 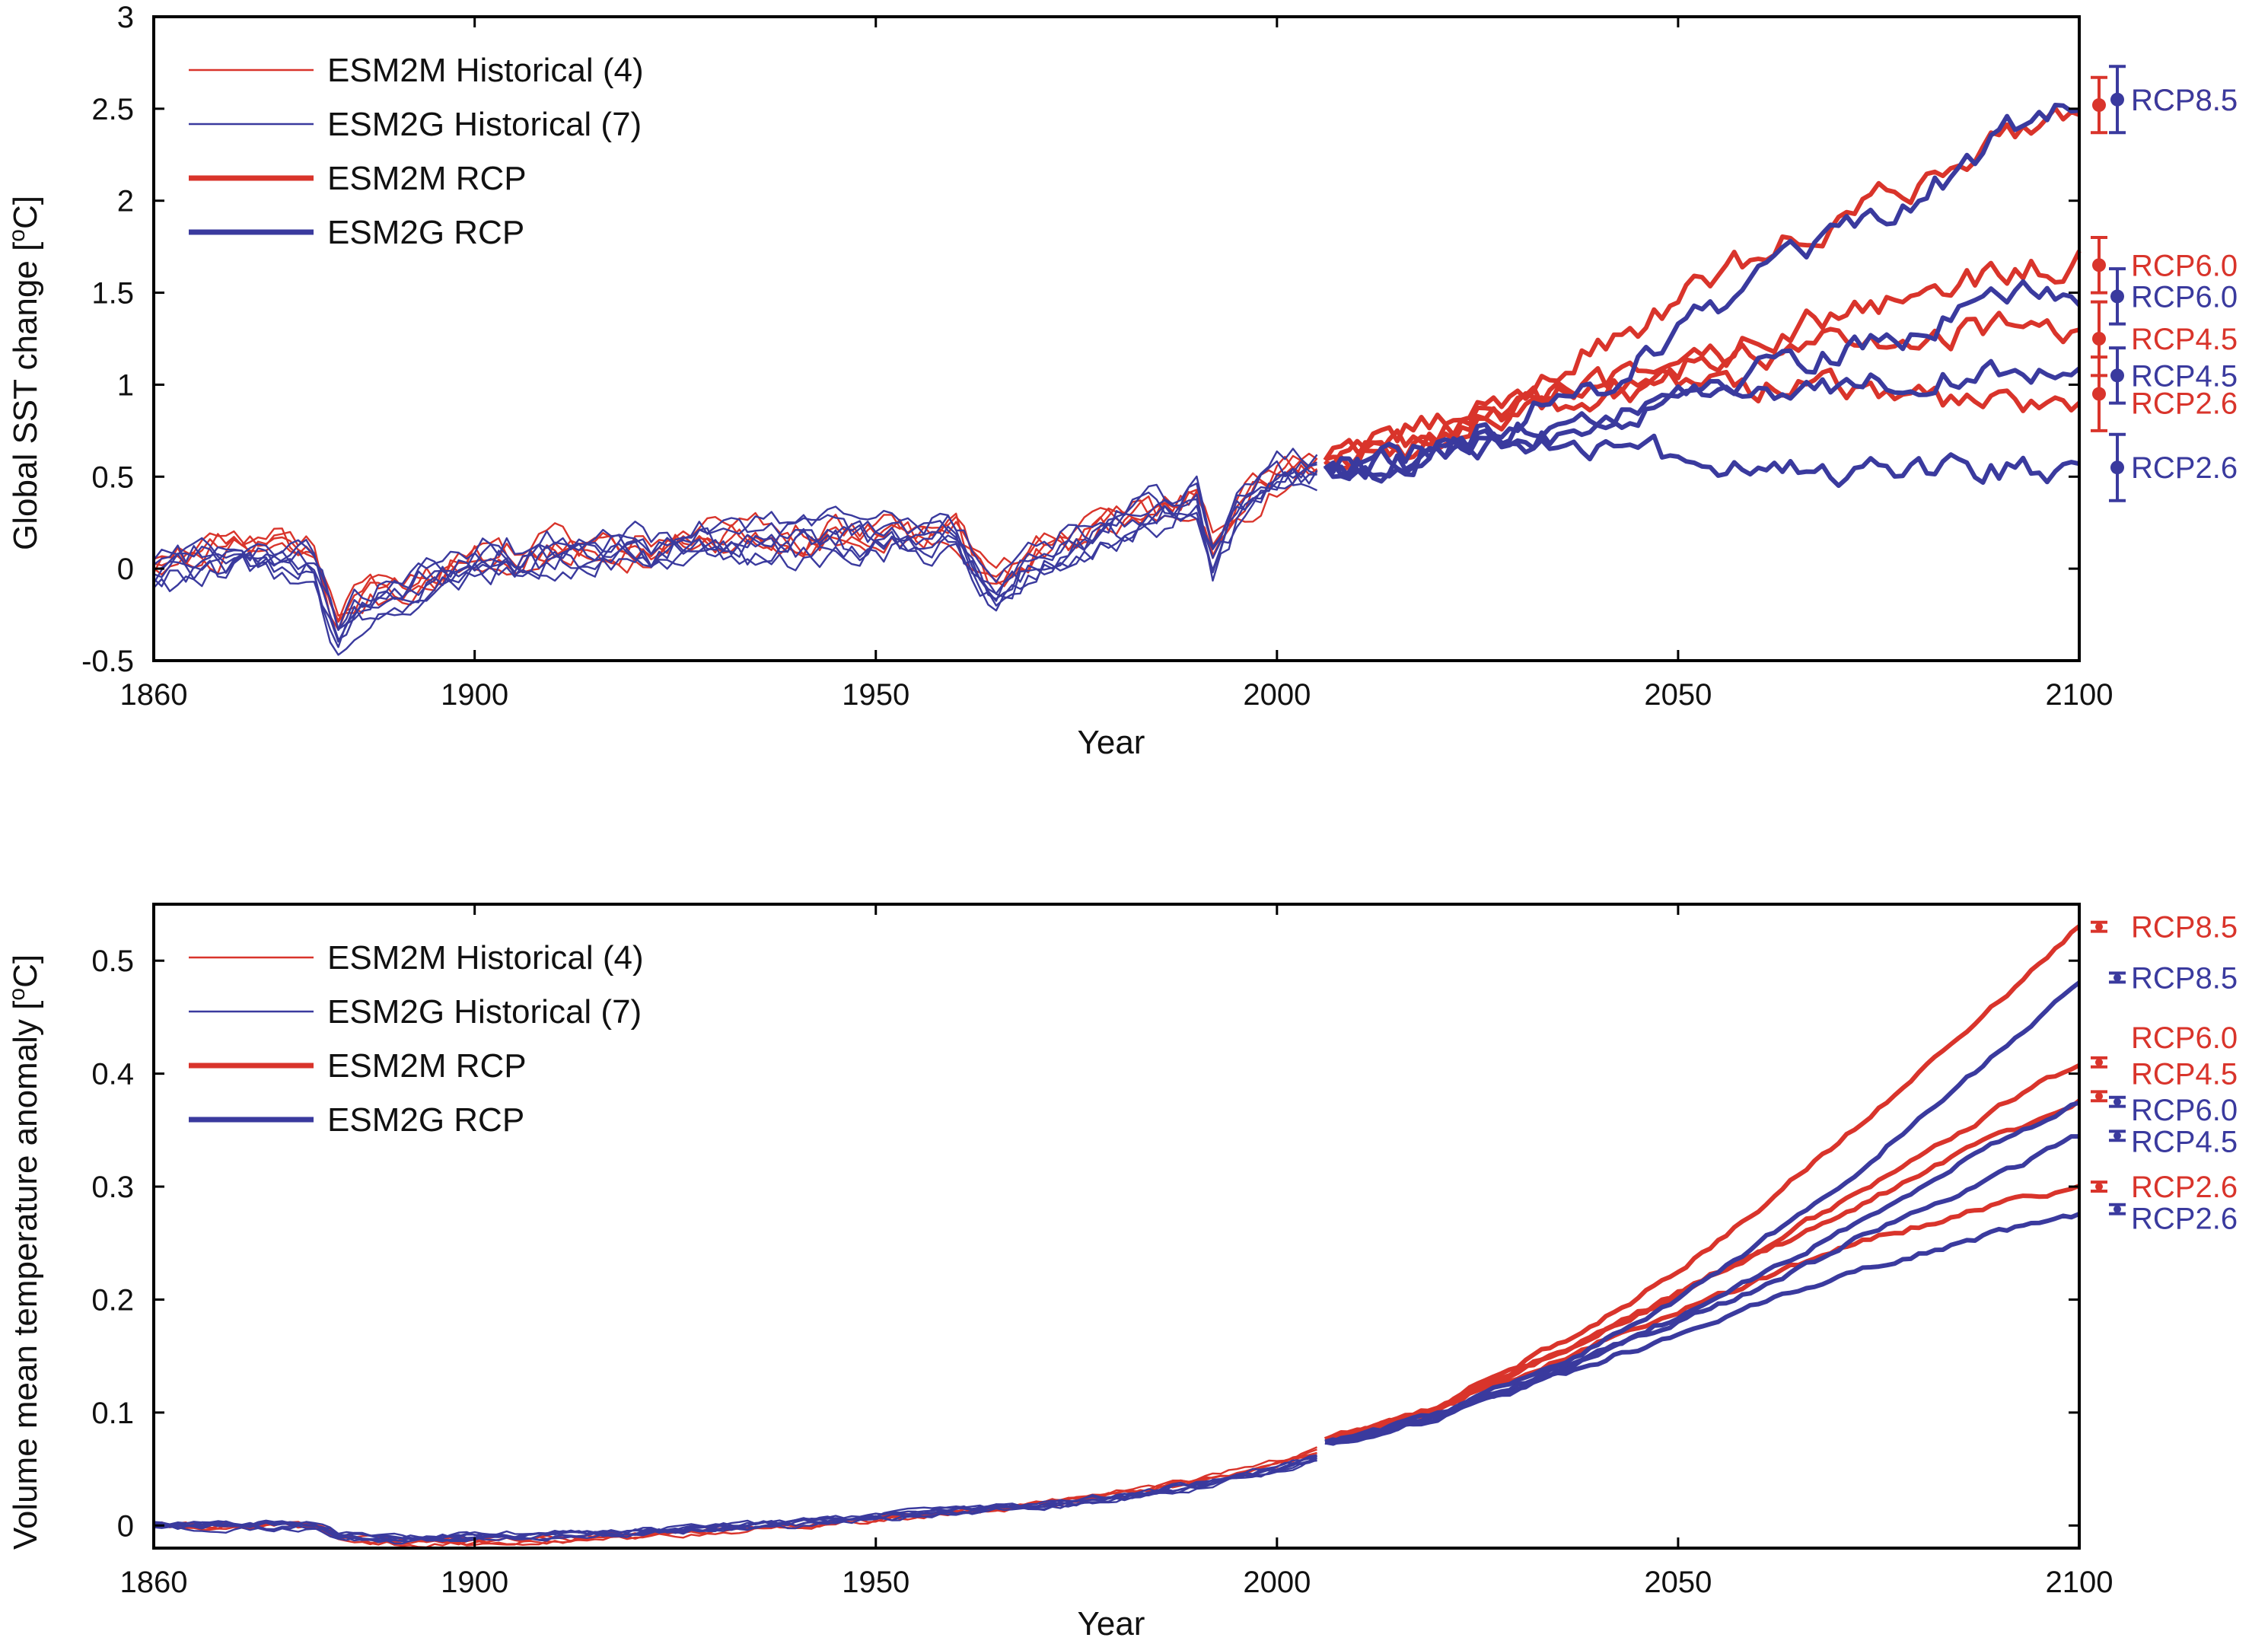 I want to click on series-line-esm2m-historical-run4, so click(x=735, y=537).